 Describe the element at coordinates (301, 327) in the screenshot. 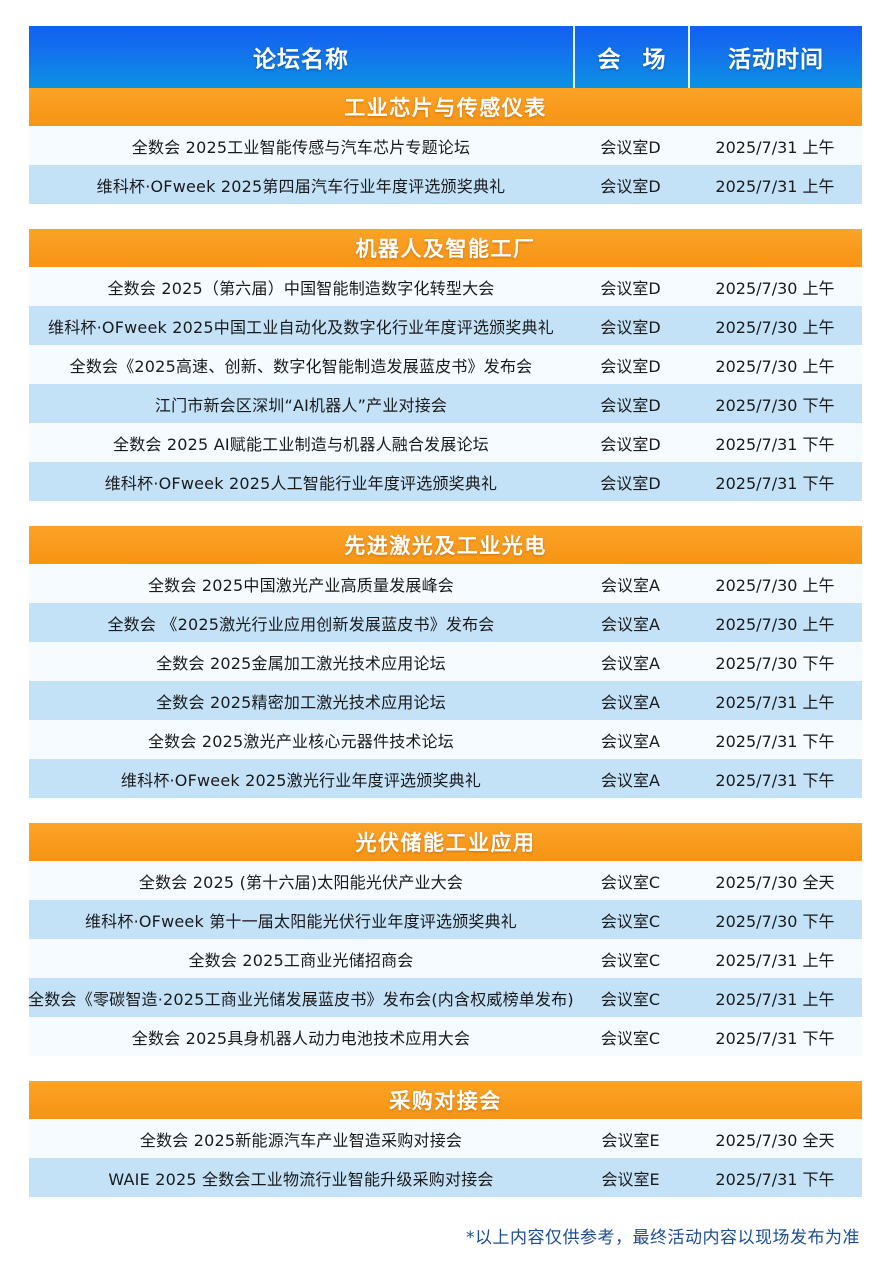

I see `forum-name-cell: 维科杯·OFweek 2025中国工业自动化及数字化行业年度评选颁奖典礼` at that location.